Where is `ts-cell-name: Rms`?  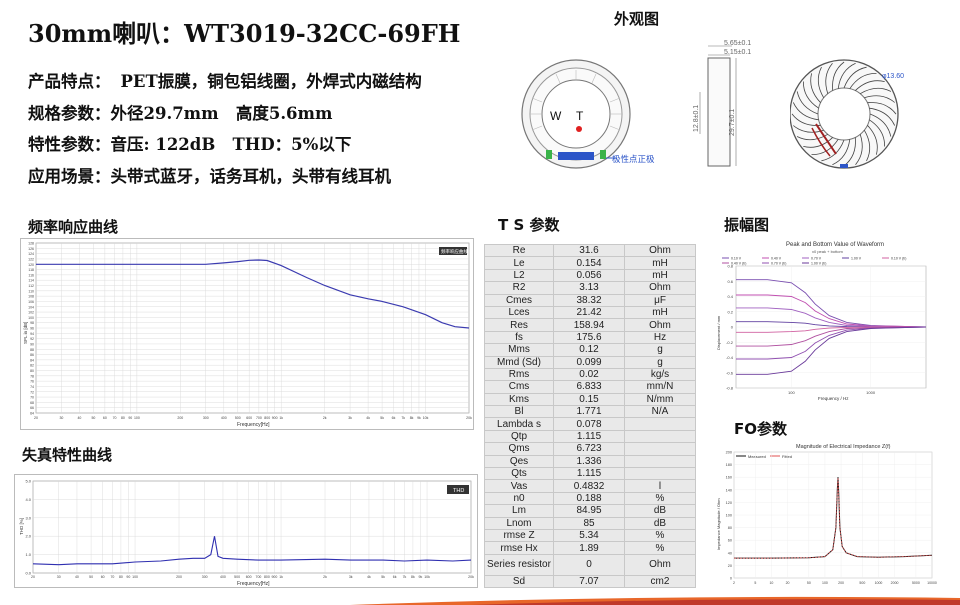 ts-cell-name: Rms is located at coordinates (519, 374).